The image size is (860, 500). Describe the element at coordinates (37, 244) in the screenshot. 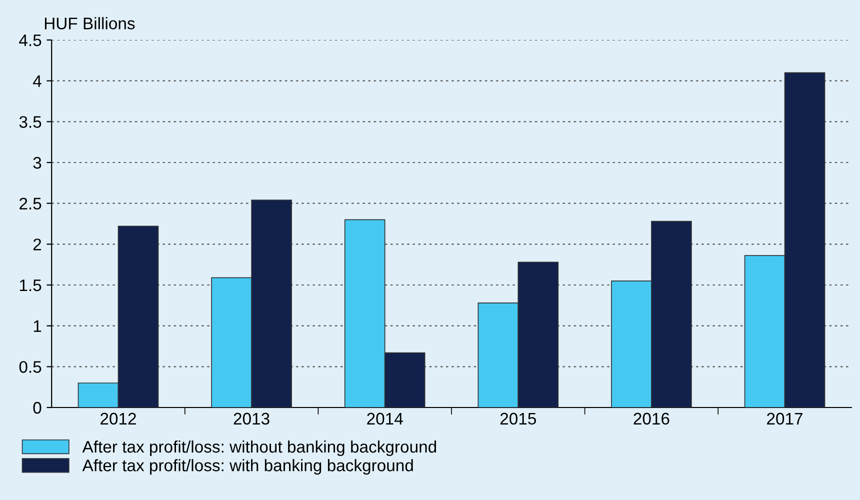

I see `y-tick-label: 2` at that location.